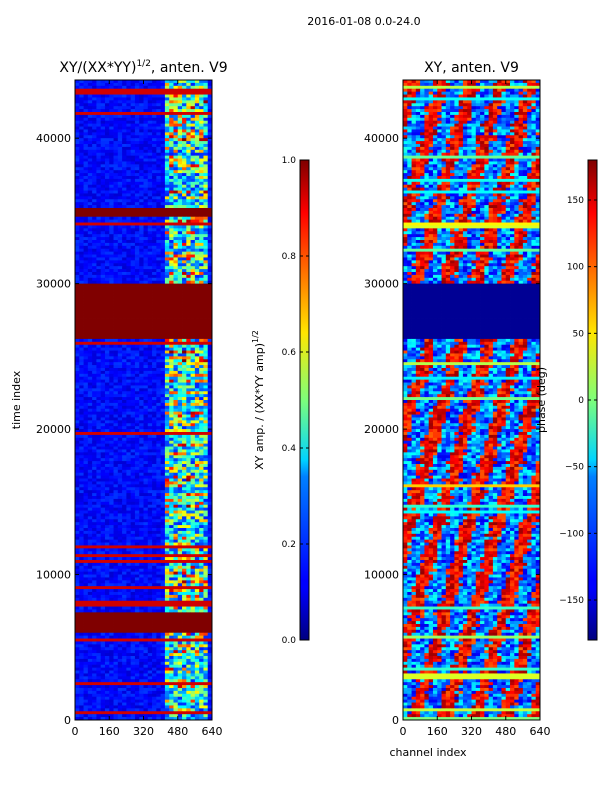  What do you see at coordinates (16, 399) in the screenshot?
I see `amplitude-y-axis-label: time index` at bounding box center [16, 399].